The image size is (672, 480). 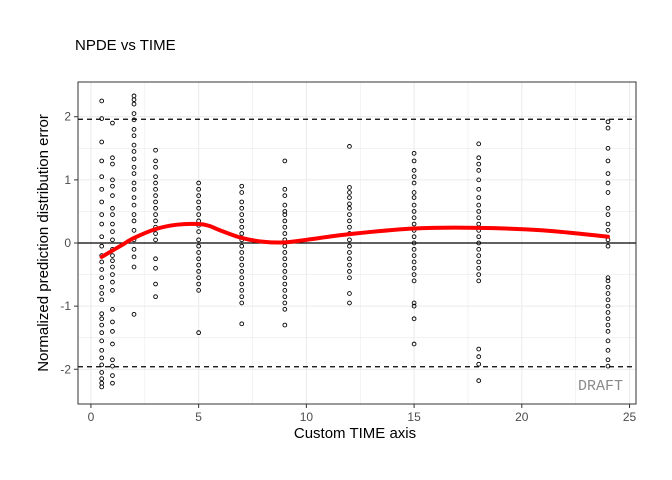 I want to click on y-axis-title: Normalized prediction distribution error, so click(x=43, y=243).